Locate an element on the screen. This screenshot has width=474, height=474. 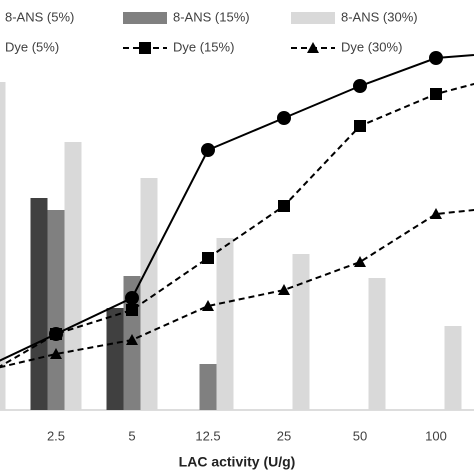
x-tick-label: 5 is located at coordinates (131, 435).